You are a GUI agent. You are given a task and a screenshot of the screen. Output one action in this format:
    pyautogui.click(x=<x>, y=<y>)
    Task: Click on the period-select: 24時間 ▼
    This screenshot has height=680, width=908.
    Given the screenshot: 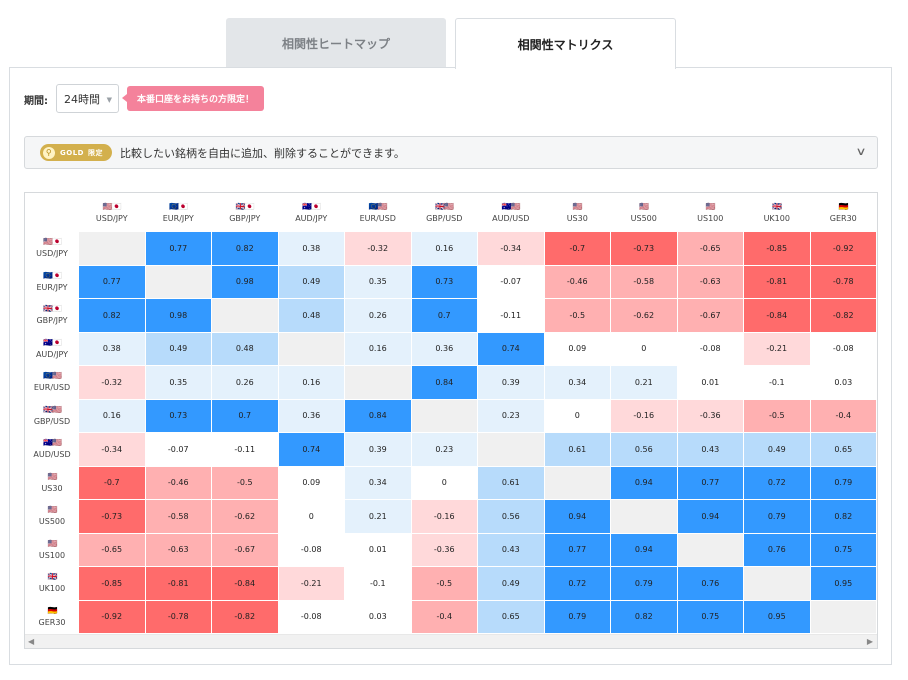 What is the action you would take?
    pyautogui.click(x=87, y=98)
    